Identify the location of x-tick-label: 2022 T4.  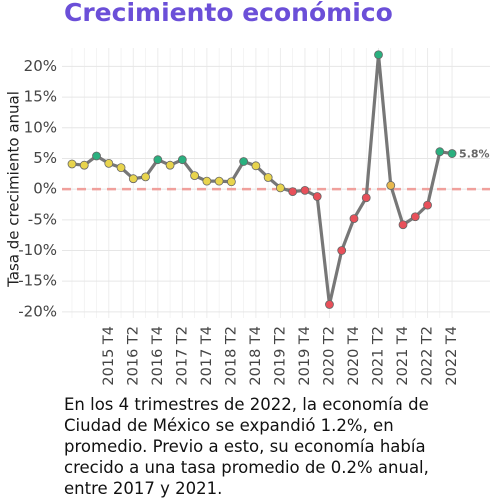
(452, 356).